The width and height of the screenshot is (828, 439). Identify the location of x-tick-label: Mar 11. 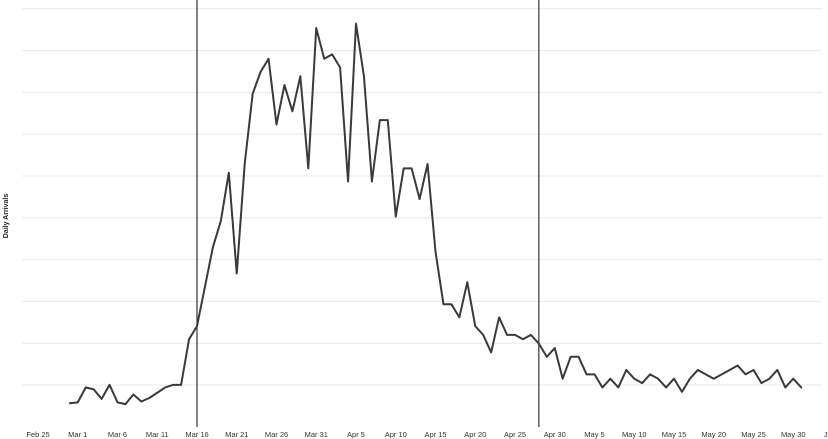
(157, 434).